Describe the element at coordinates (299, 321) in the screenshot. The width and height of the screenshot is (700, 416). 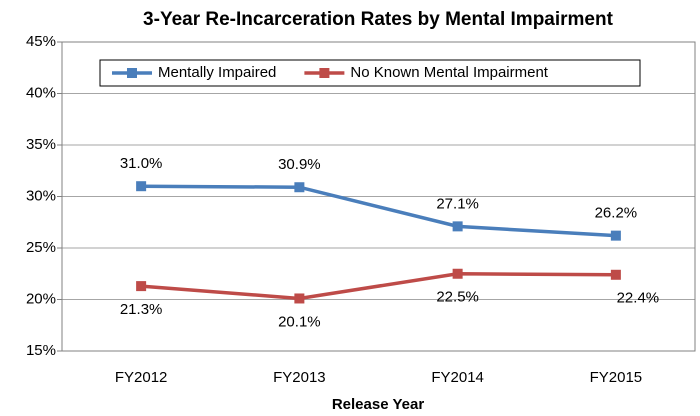
I see `data-label: 20.1%` at that location.